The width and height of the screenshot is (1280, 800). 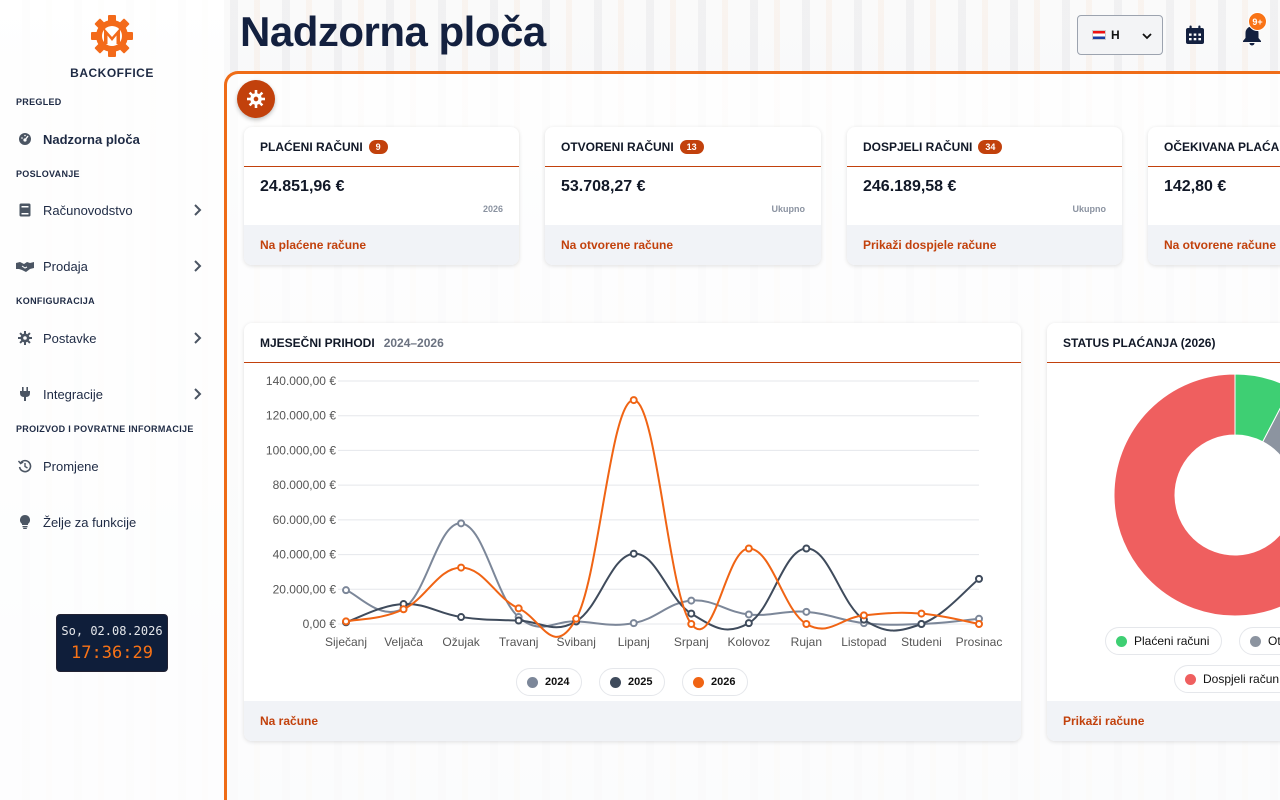 What do you see at coordinates (519, 642) in the screenshot?
I see `x-tick-label: Travanj` at bounding box center [519, 642].